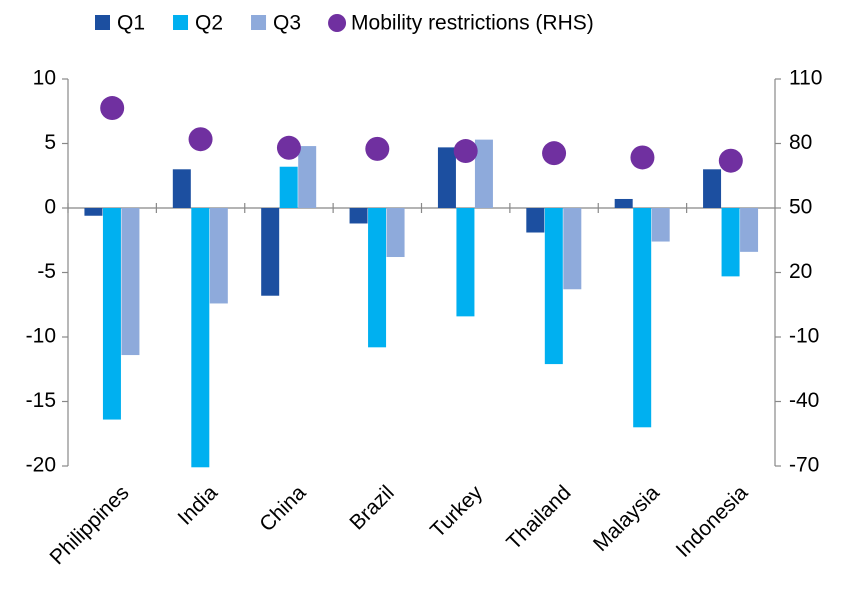 This screenshot has height=598, width=854. Describe the element at coordinates (805, 78) in the screenshot. I see `y2-tick-label: 110` at that location.